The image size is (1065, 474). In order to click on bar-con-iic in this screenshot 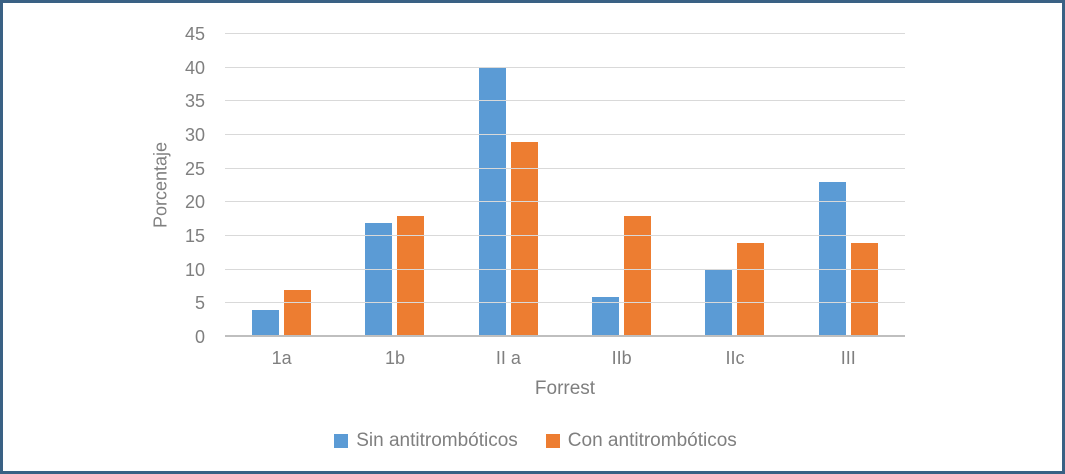, I will do `click(751, 289)`.